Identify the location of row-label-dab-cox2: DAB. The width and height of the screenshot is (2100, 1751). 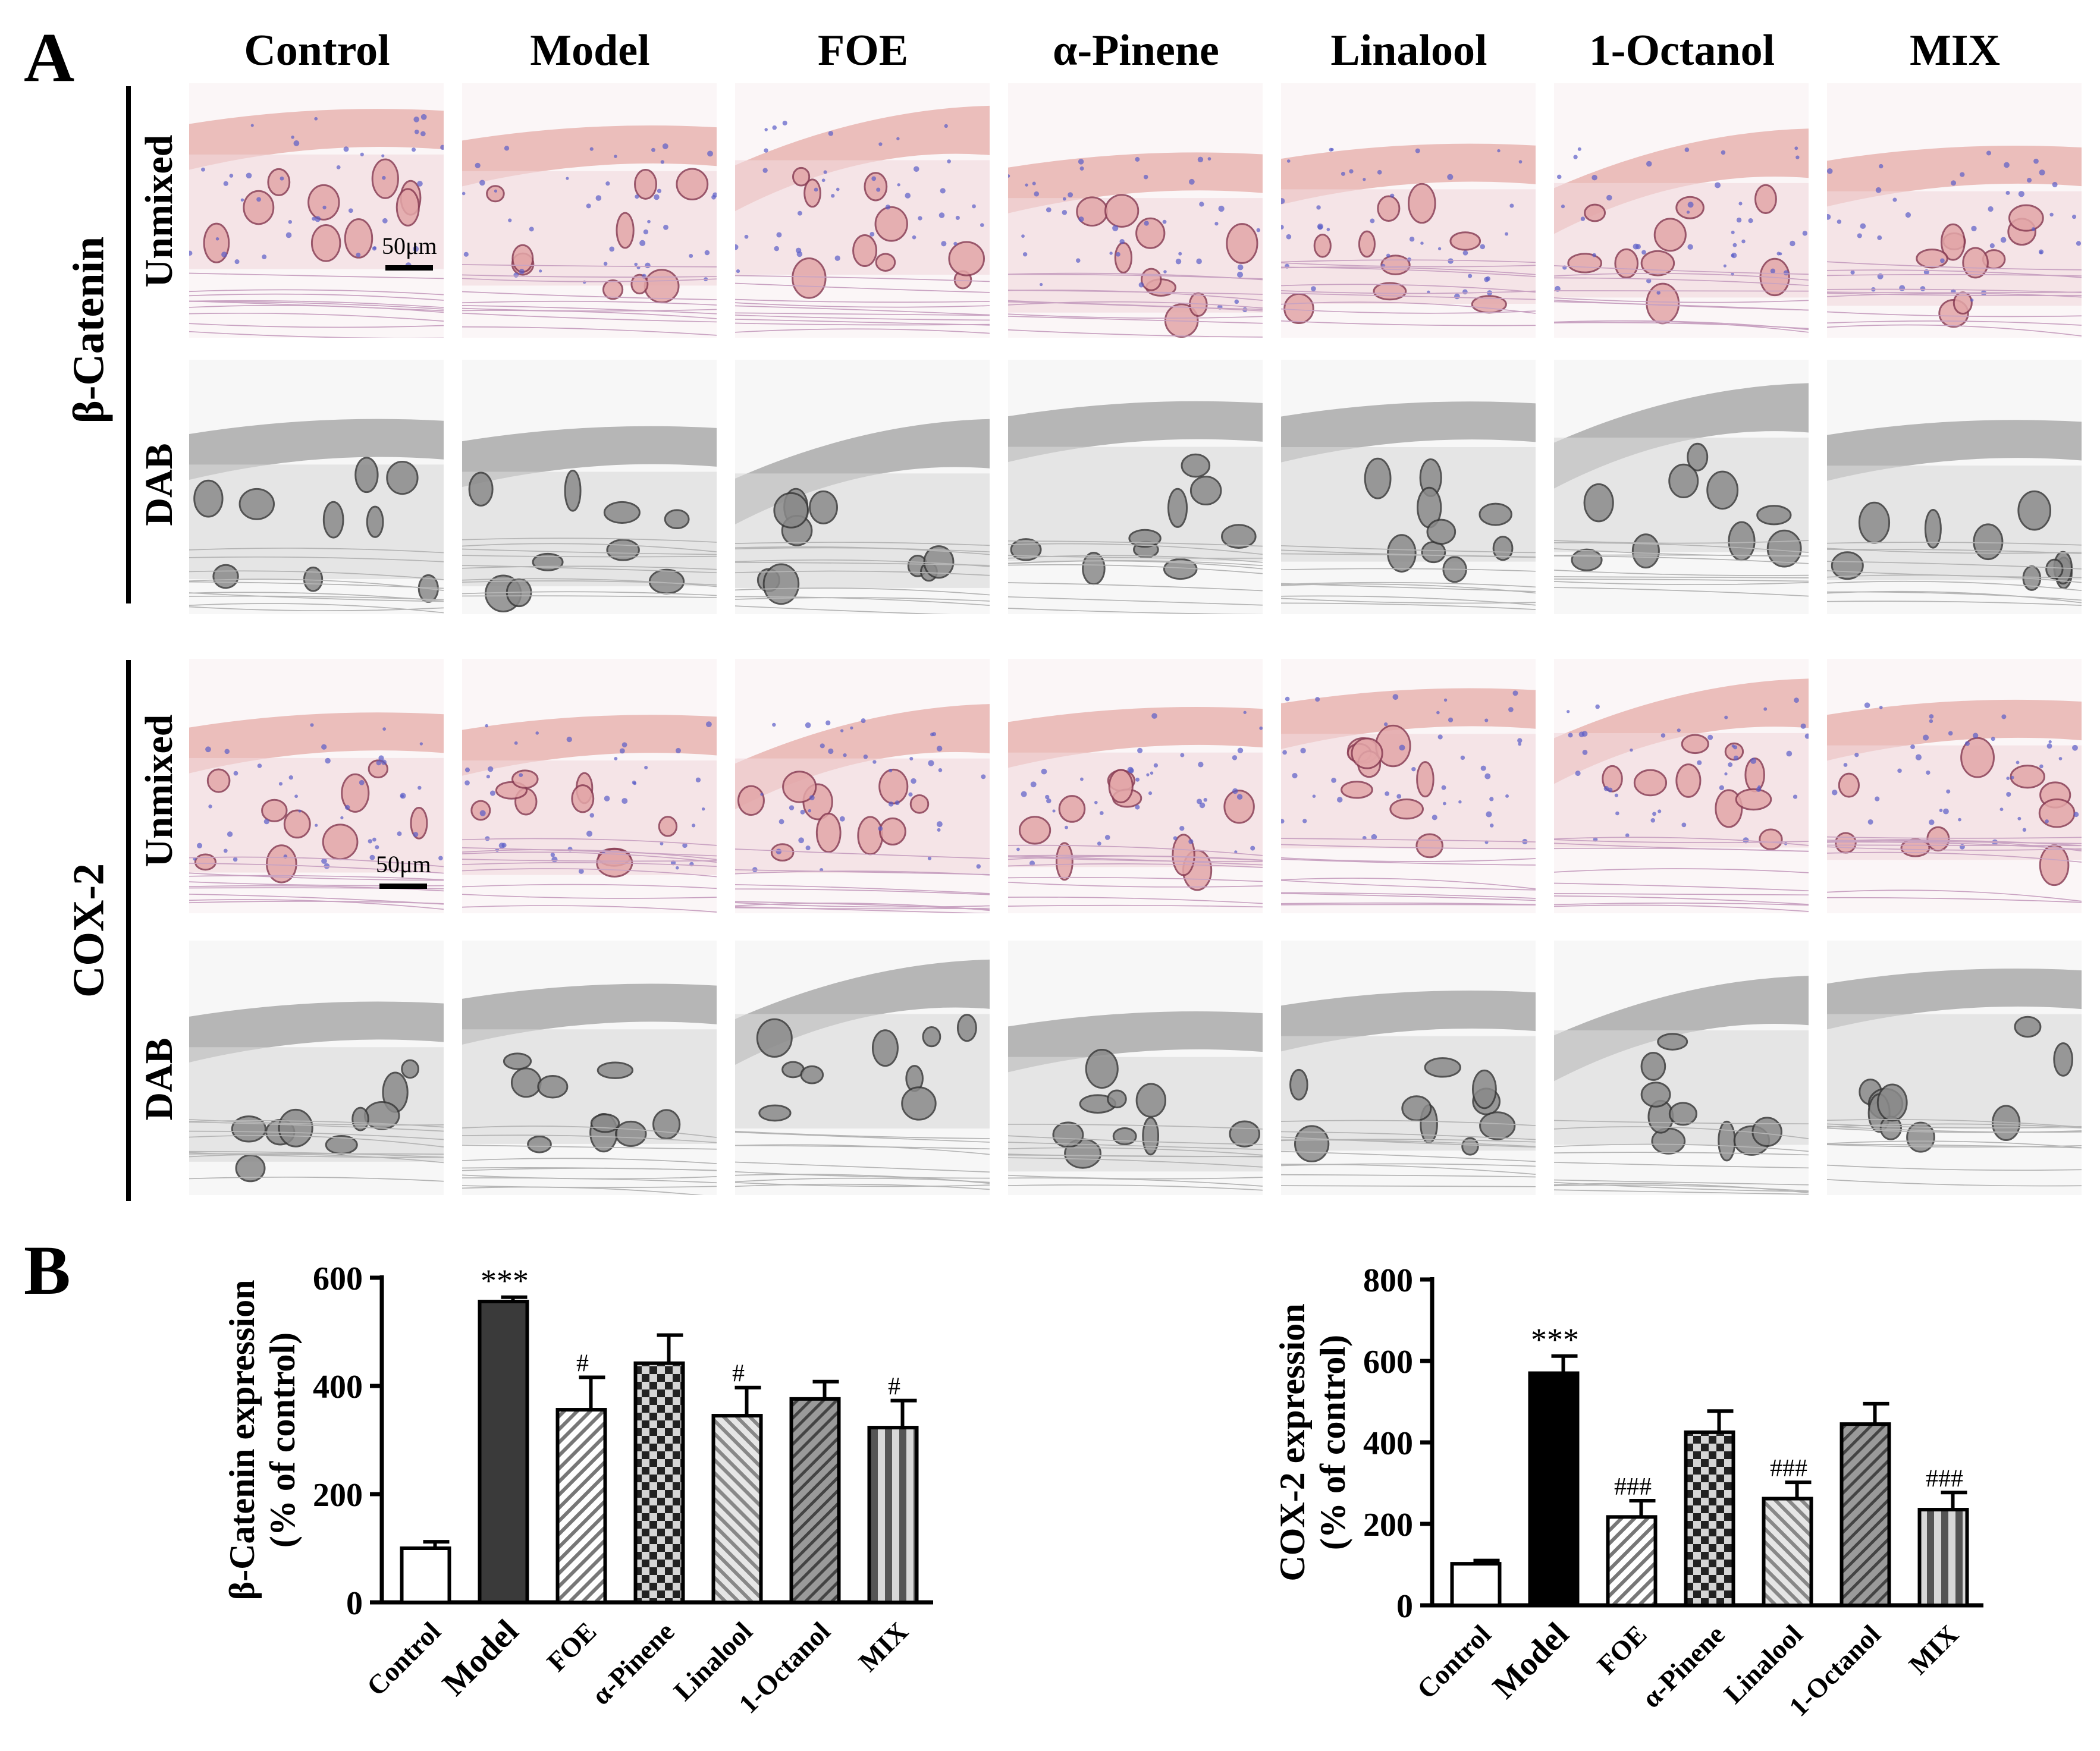
(159, 1079).